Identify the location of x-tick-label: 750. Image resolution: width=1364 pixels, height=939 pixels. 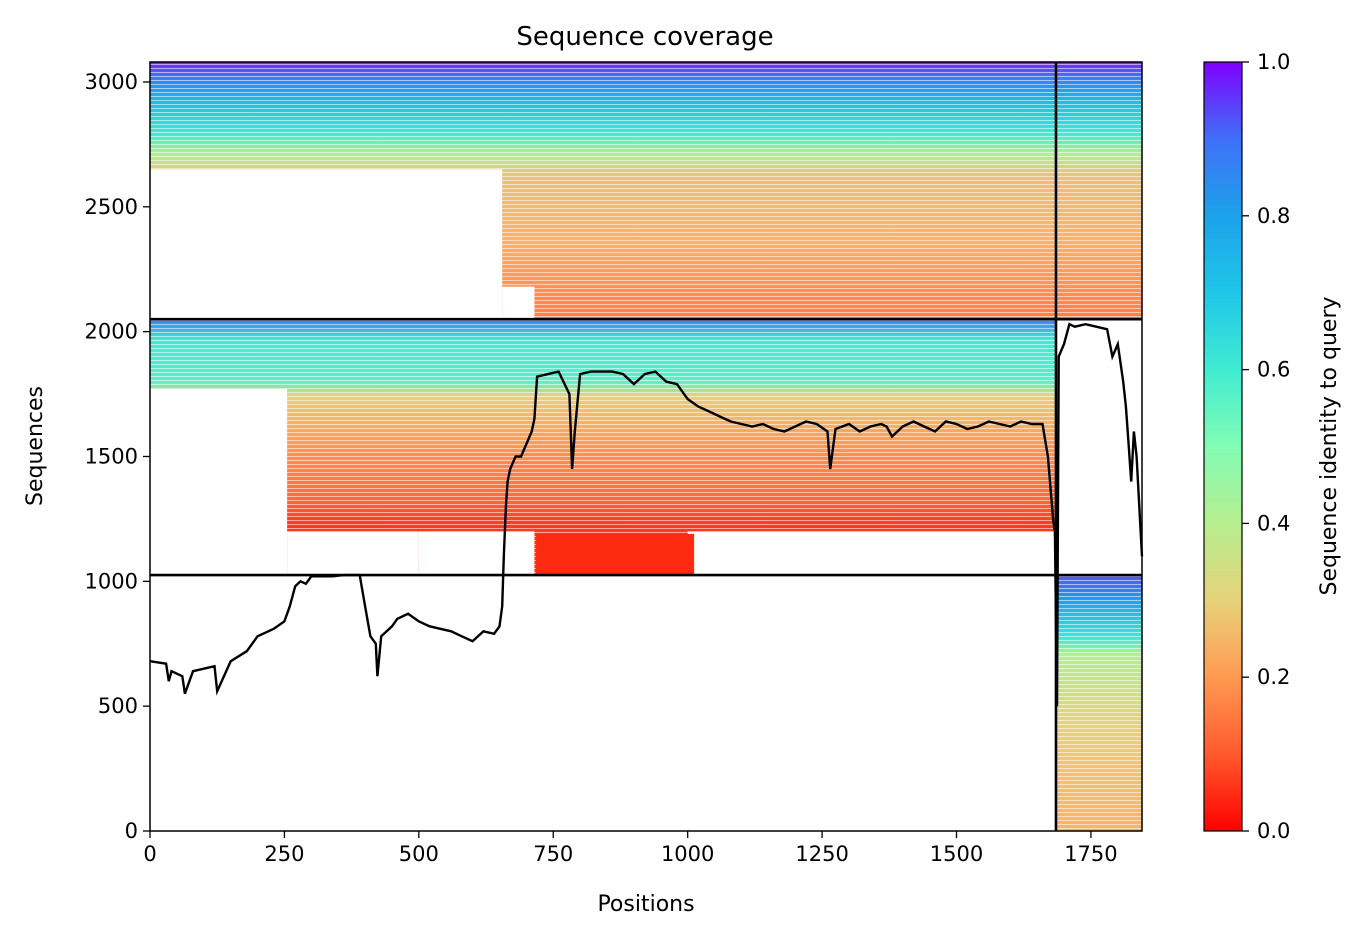
(553, 854).